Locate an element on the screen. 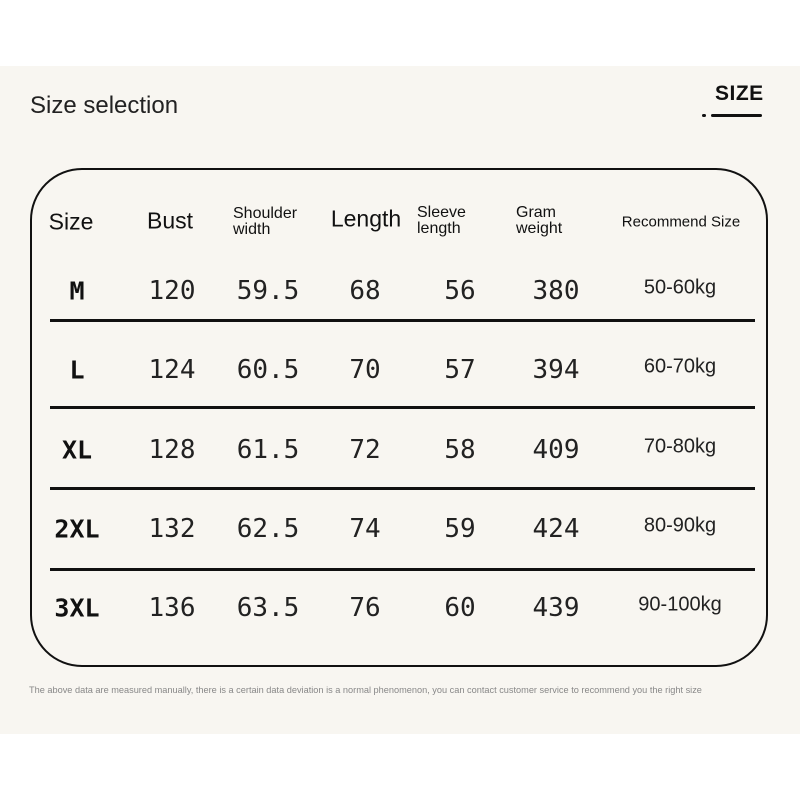 The height and width of the screenshot is (800, 800). cell-bust: 136 is located at coordinates (172, 608).